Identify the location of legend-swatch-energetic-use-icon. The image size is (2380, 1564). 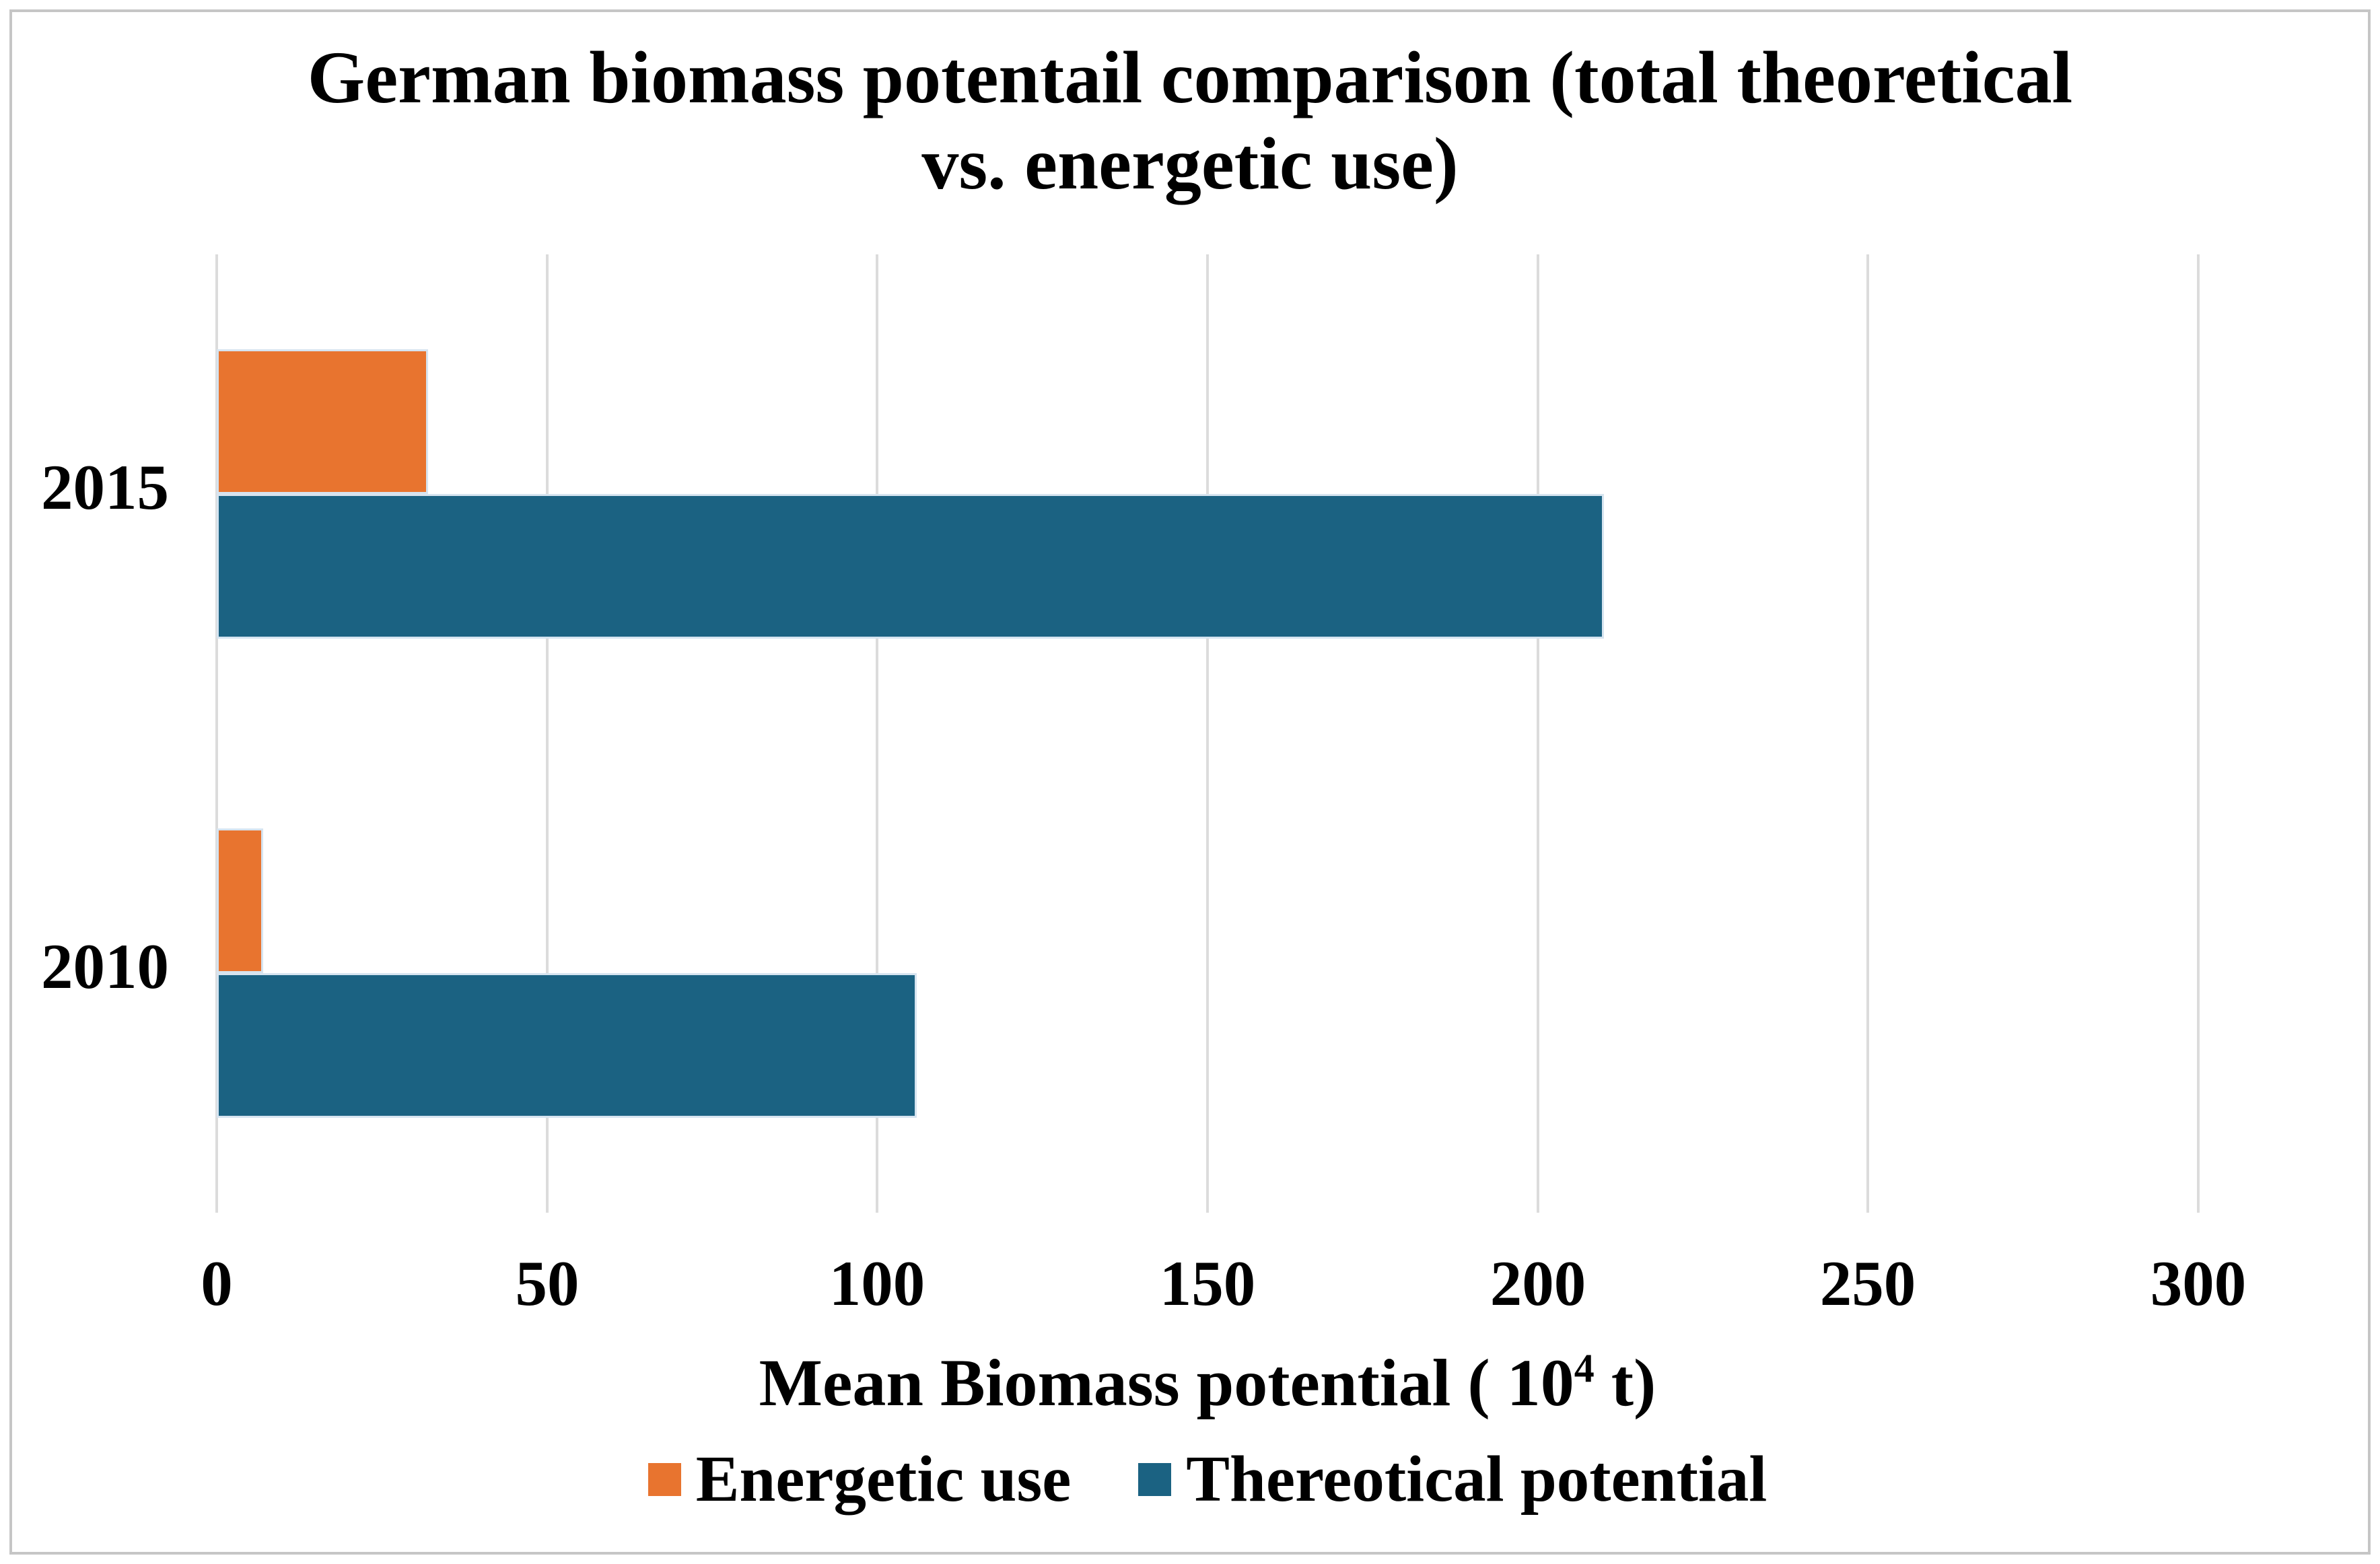
(665, 1479).